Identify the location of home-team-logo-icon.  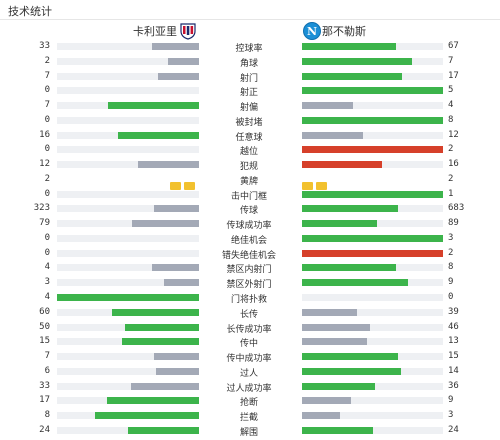
(188, 31).